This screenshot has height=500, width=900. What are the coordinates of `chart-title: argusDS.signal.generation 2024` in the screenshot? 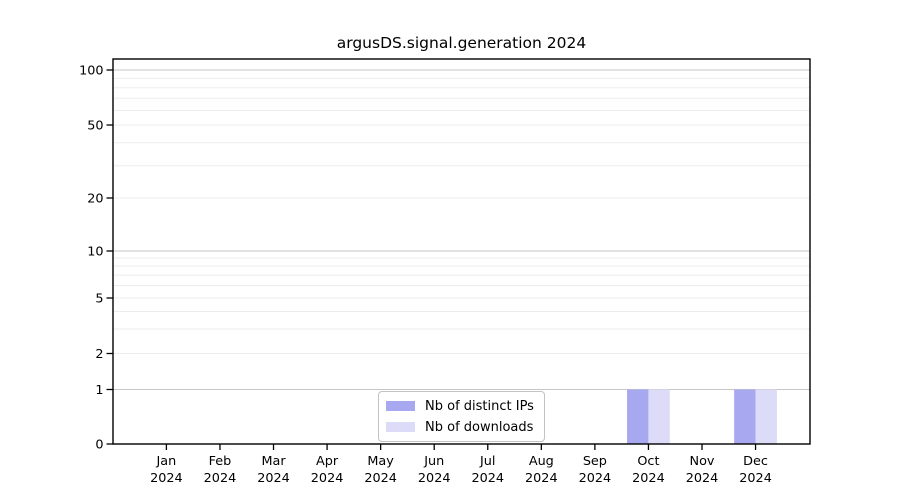 It's located at (461, 43).